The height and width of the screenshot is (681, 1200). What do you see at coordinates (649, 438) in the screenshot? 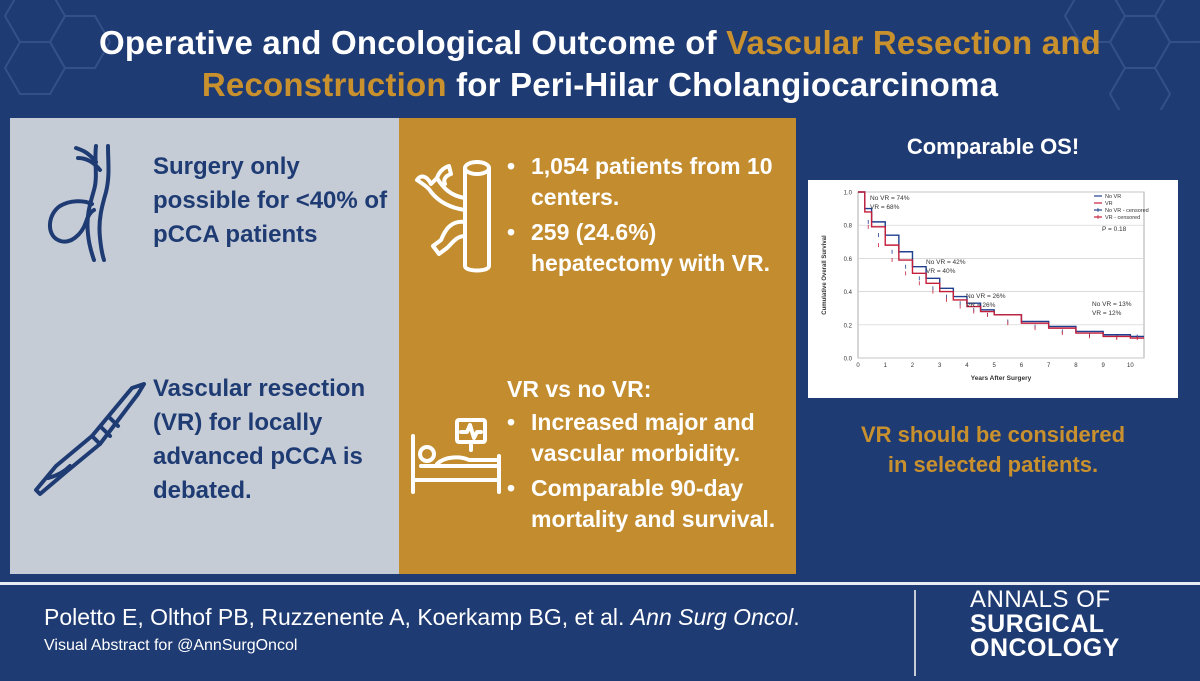
I see `list-item: Increased major and vascular morbidity.` at bounding box center [649, 438].